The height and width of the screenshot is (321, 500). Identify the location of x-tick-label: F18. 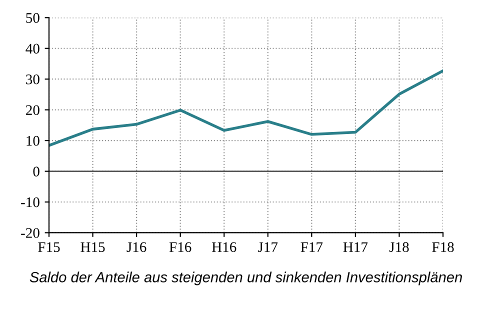
(443, 247).